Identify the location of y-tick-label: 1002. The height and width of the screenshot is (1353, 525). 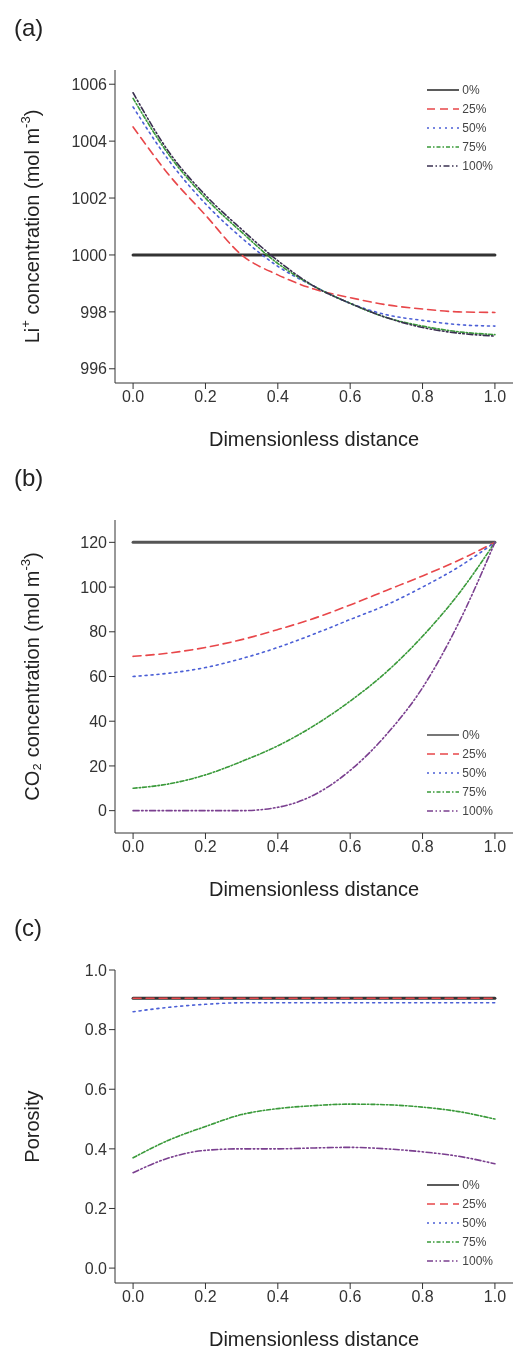
(89, 198).